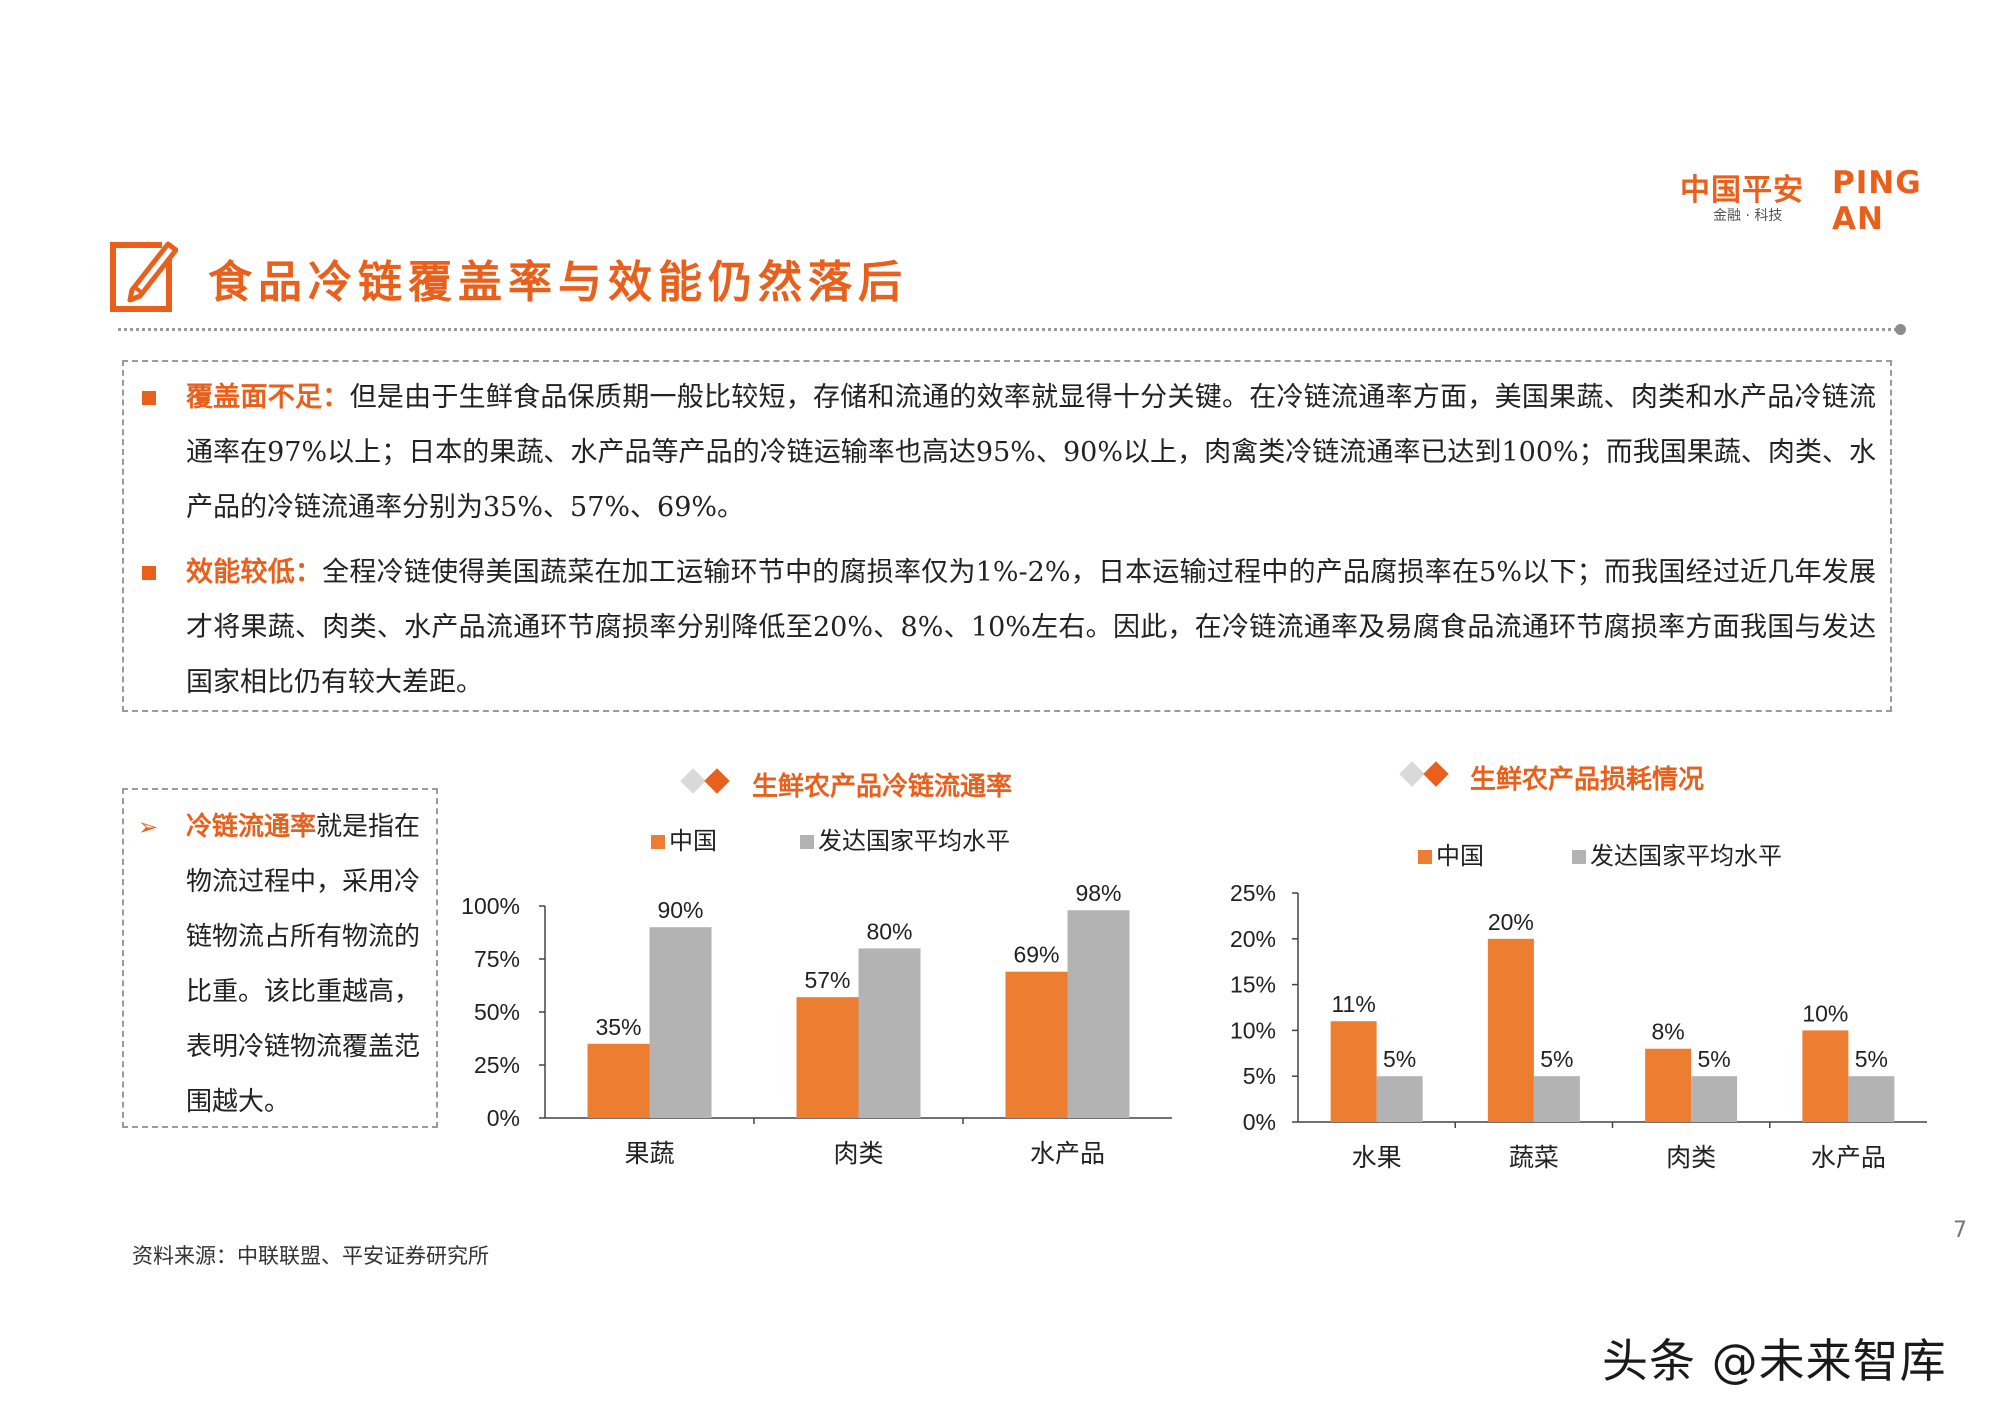 The height and width of the screenshot is (1414, 2000). Describe the element at coordinates (1877, 201) in the screenshot. I see `logo-en-text: PING AN` at that location.